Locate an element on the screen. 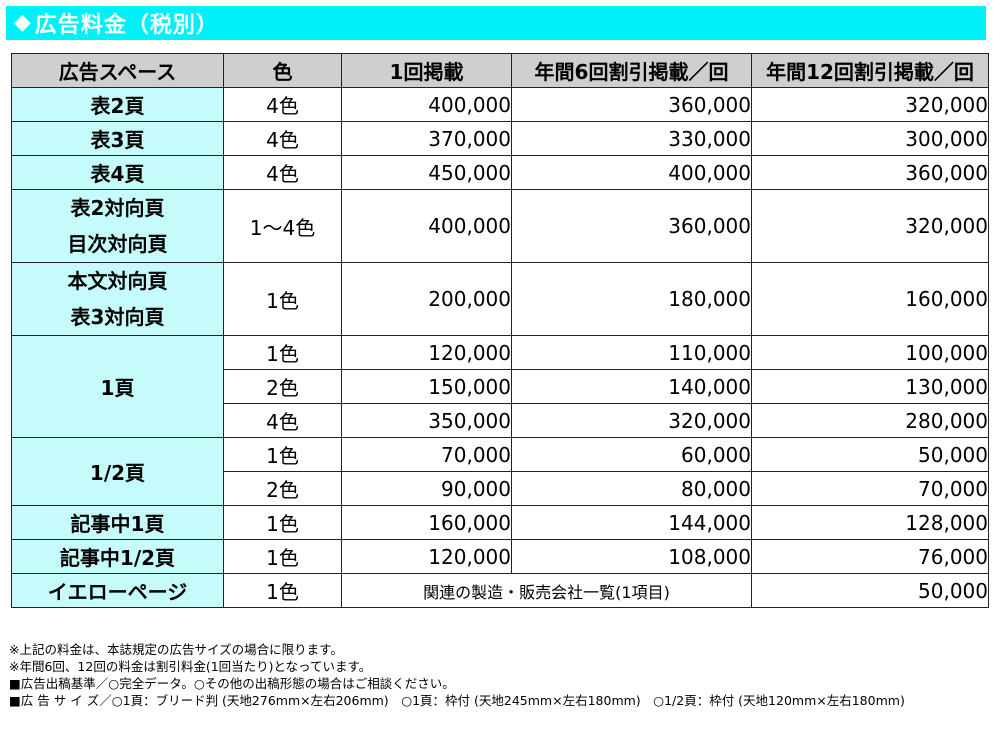 This screenshot has width=1002, height=732. six-cell: 108,000 is located at coordinates (631, 556).